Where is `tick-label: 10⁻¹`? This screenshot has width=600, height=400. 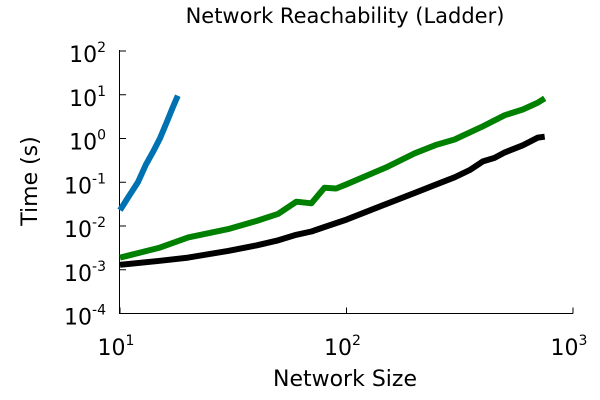 tick-label: 10⁻¹ is located at coordinates (85, 185).